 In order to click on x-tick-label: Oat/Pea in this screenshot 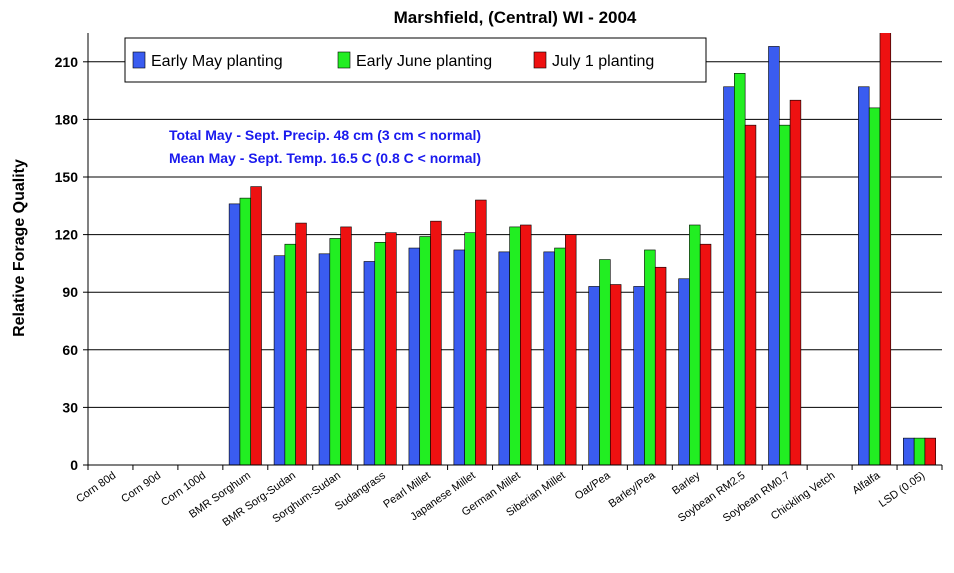, I will do `click(593, 485)`.